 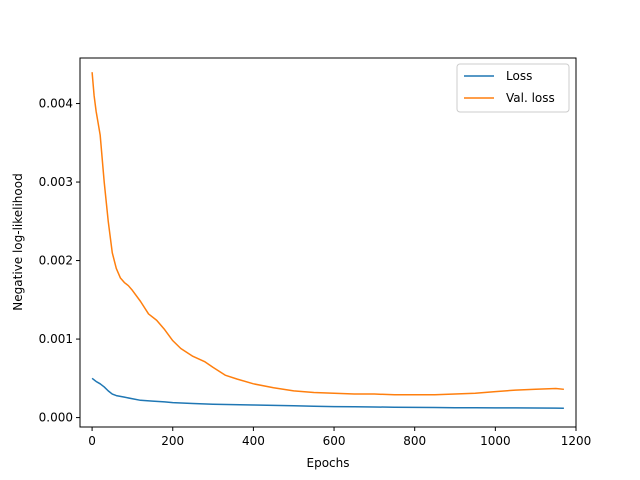 I want to click on x-tick-label: 1000, so click(x=495, y=441).